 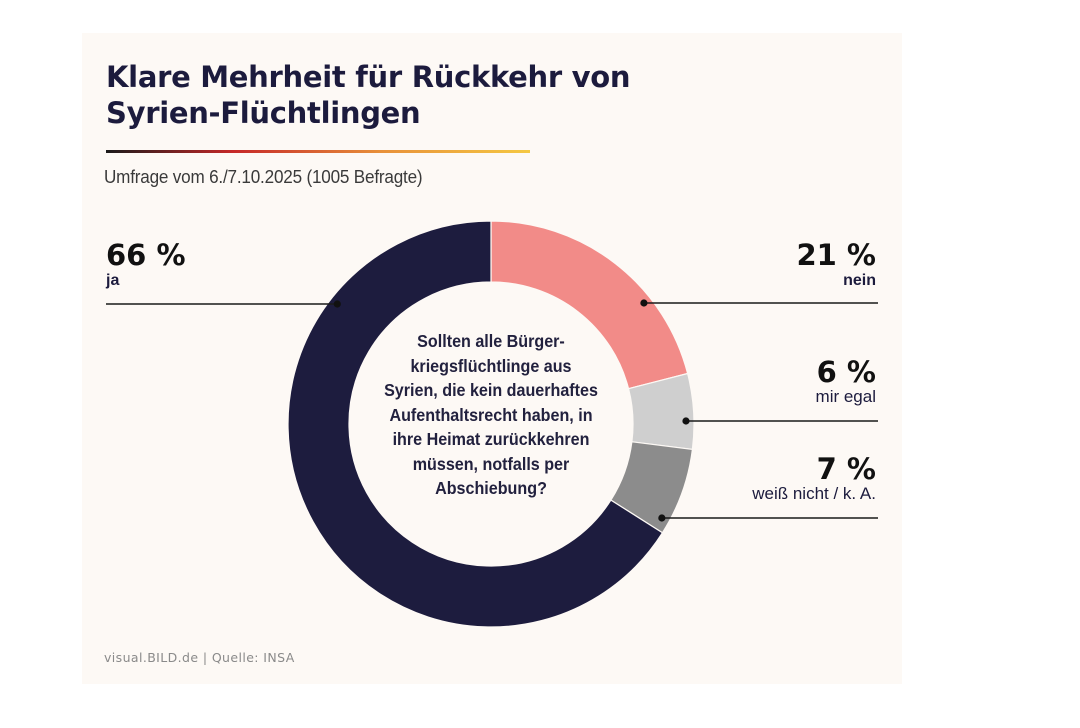 I want to click on category-label-ja: ja, so click(x=112, y=280).